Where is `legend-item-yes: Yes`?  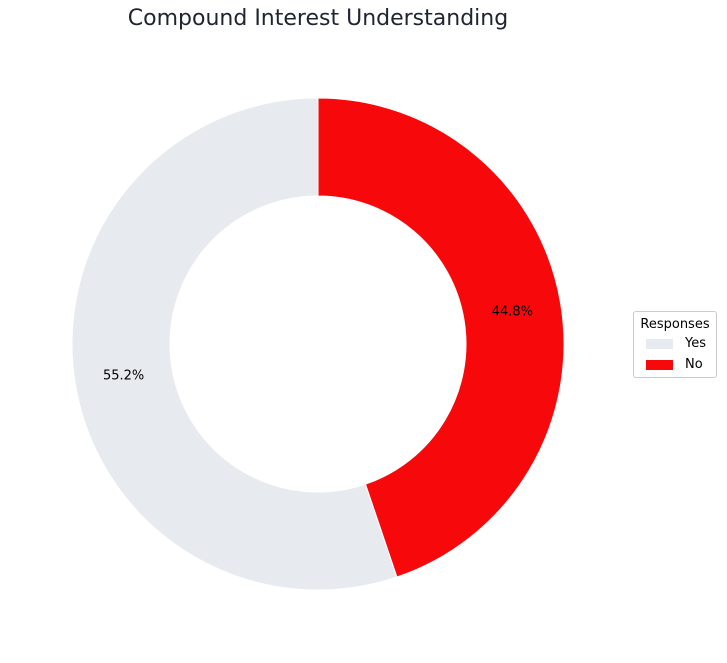 legend-item-yes: Yes is located at coordinates (675, 343).